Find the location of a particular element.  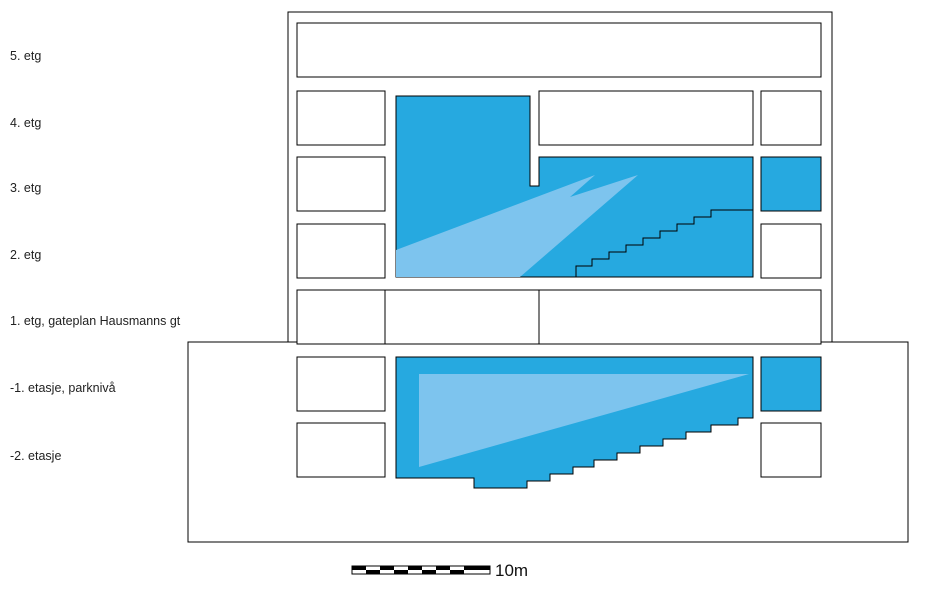

room-4-etg-left is located at coordinates (341, 118).